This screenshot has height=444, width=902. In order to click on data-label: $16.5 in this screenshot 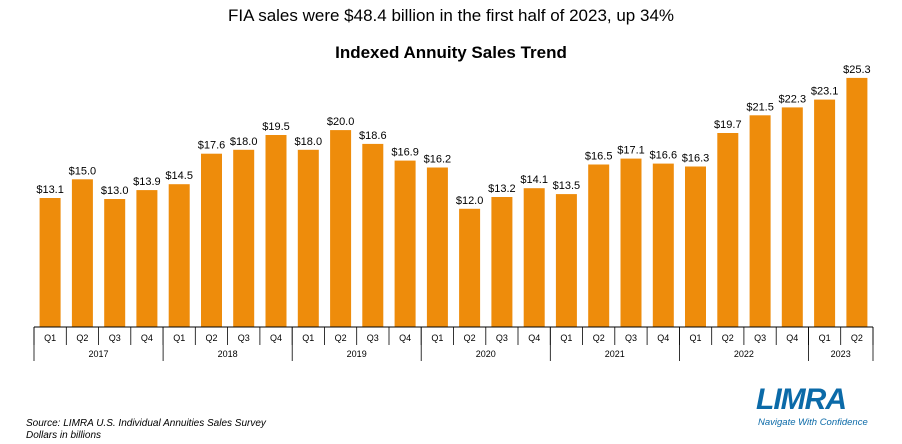, I will do `click(599, 157)`.